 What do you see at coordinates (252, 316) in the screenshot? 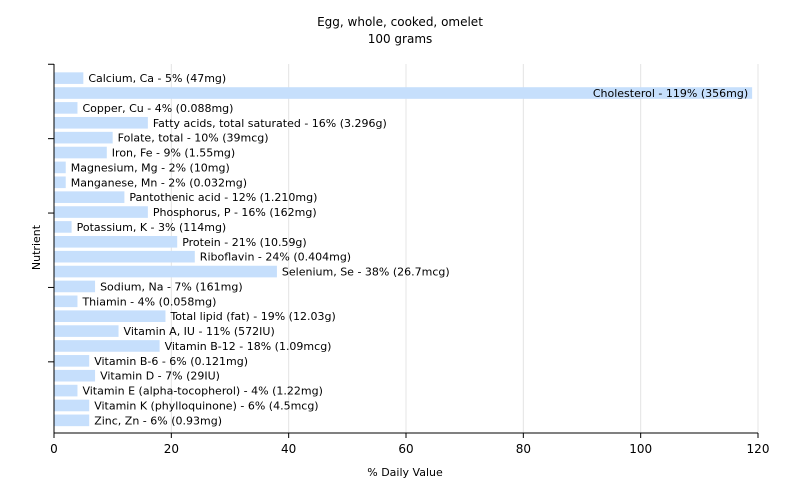
I see `bar-label: Total lipid (fat) - 19% (12.03g)` at bounding box center [252, 316].